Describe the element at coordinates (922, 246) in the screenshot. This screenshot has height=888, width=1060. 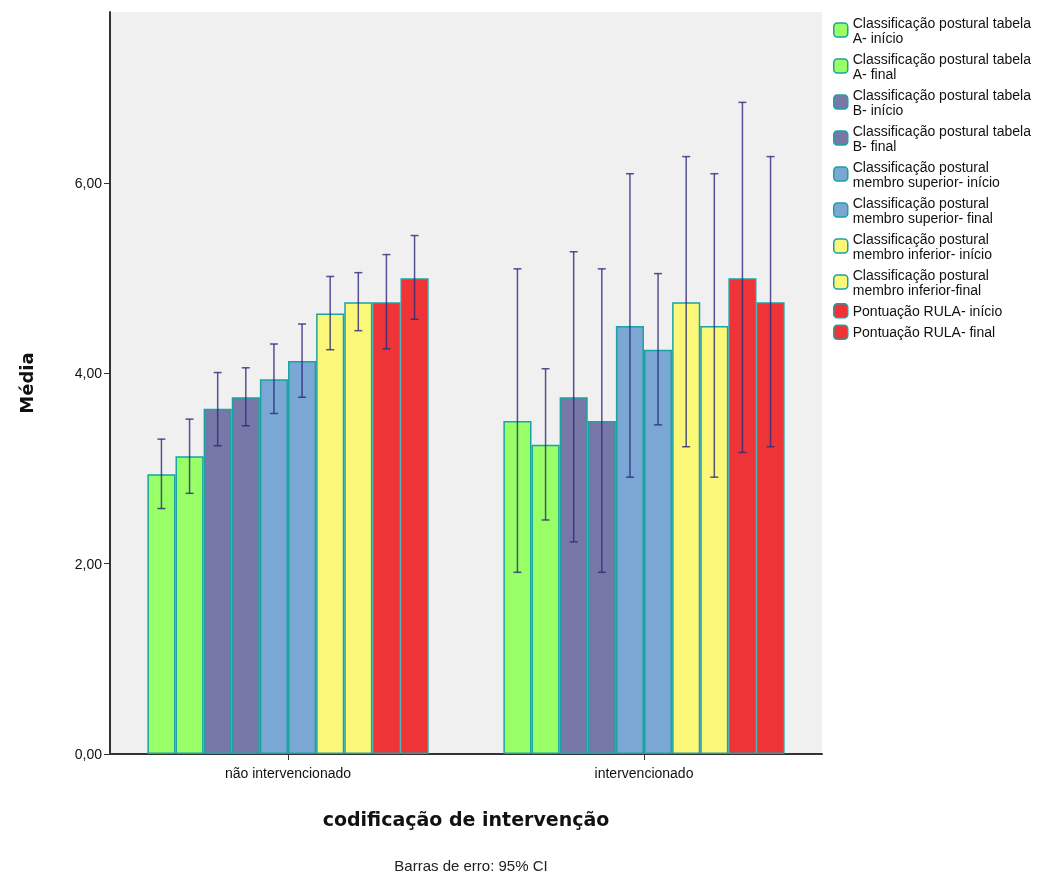
I see `legend-label: Classificação postural membro inferior- início` at that location.